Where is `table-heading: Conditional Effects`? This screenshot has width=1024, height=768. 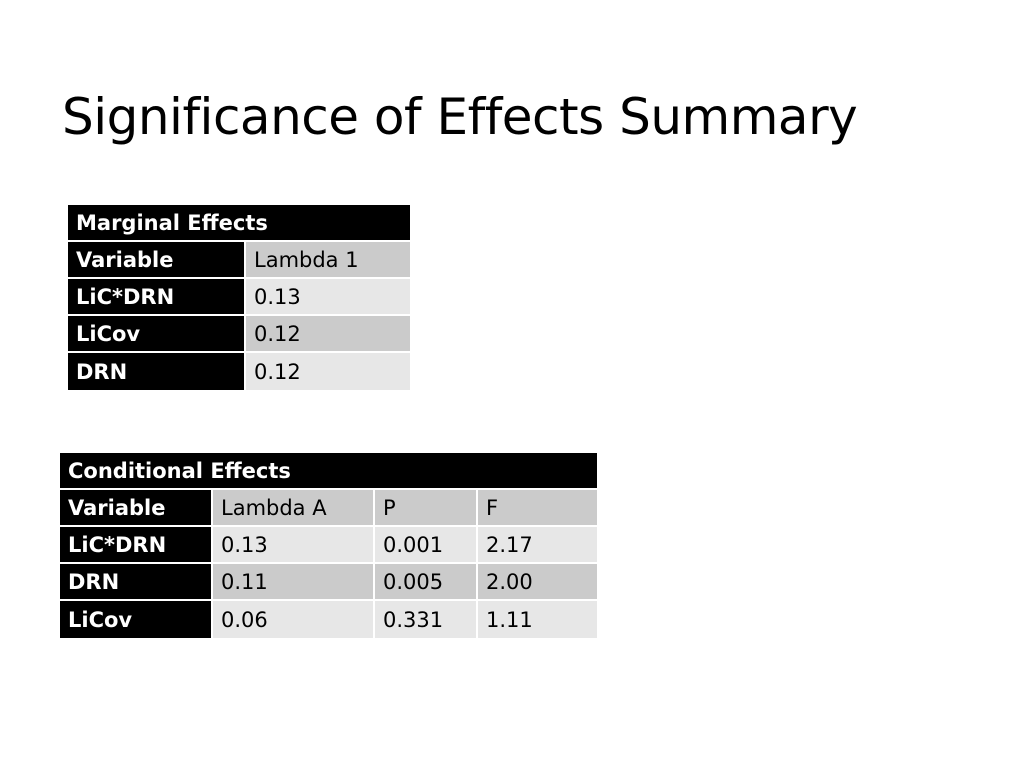
table-heading: Conditional Effects is located at coordinates (328, 471).